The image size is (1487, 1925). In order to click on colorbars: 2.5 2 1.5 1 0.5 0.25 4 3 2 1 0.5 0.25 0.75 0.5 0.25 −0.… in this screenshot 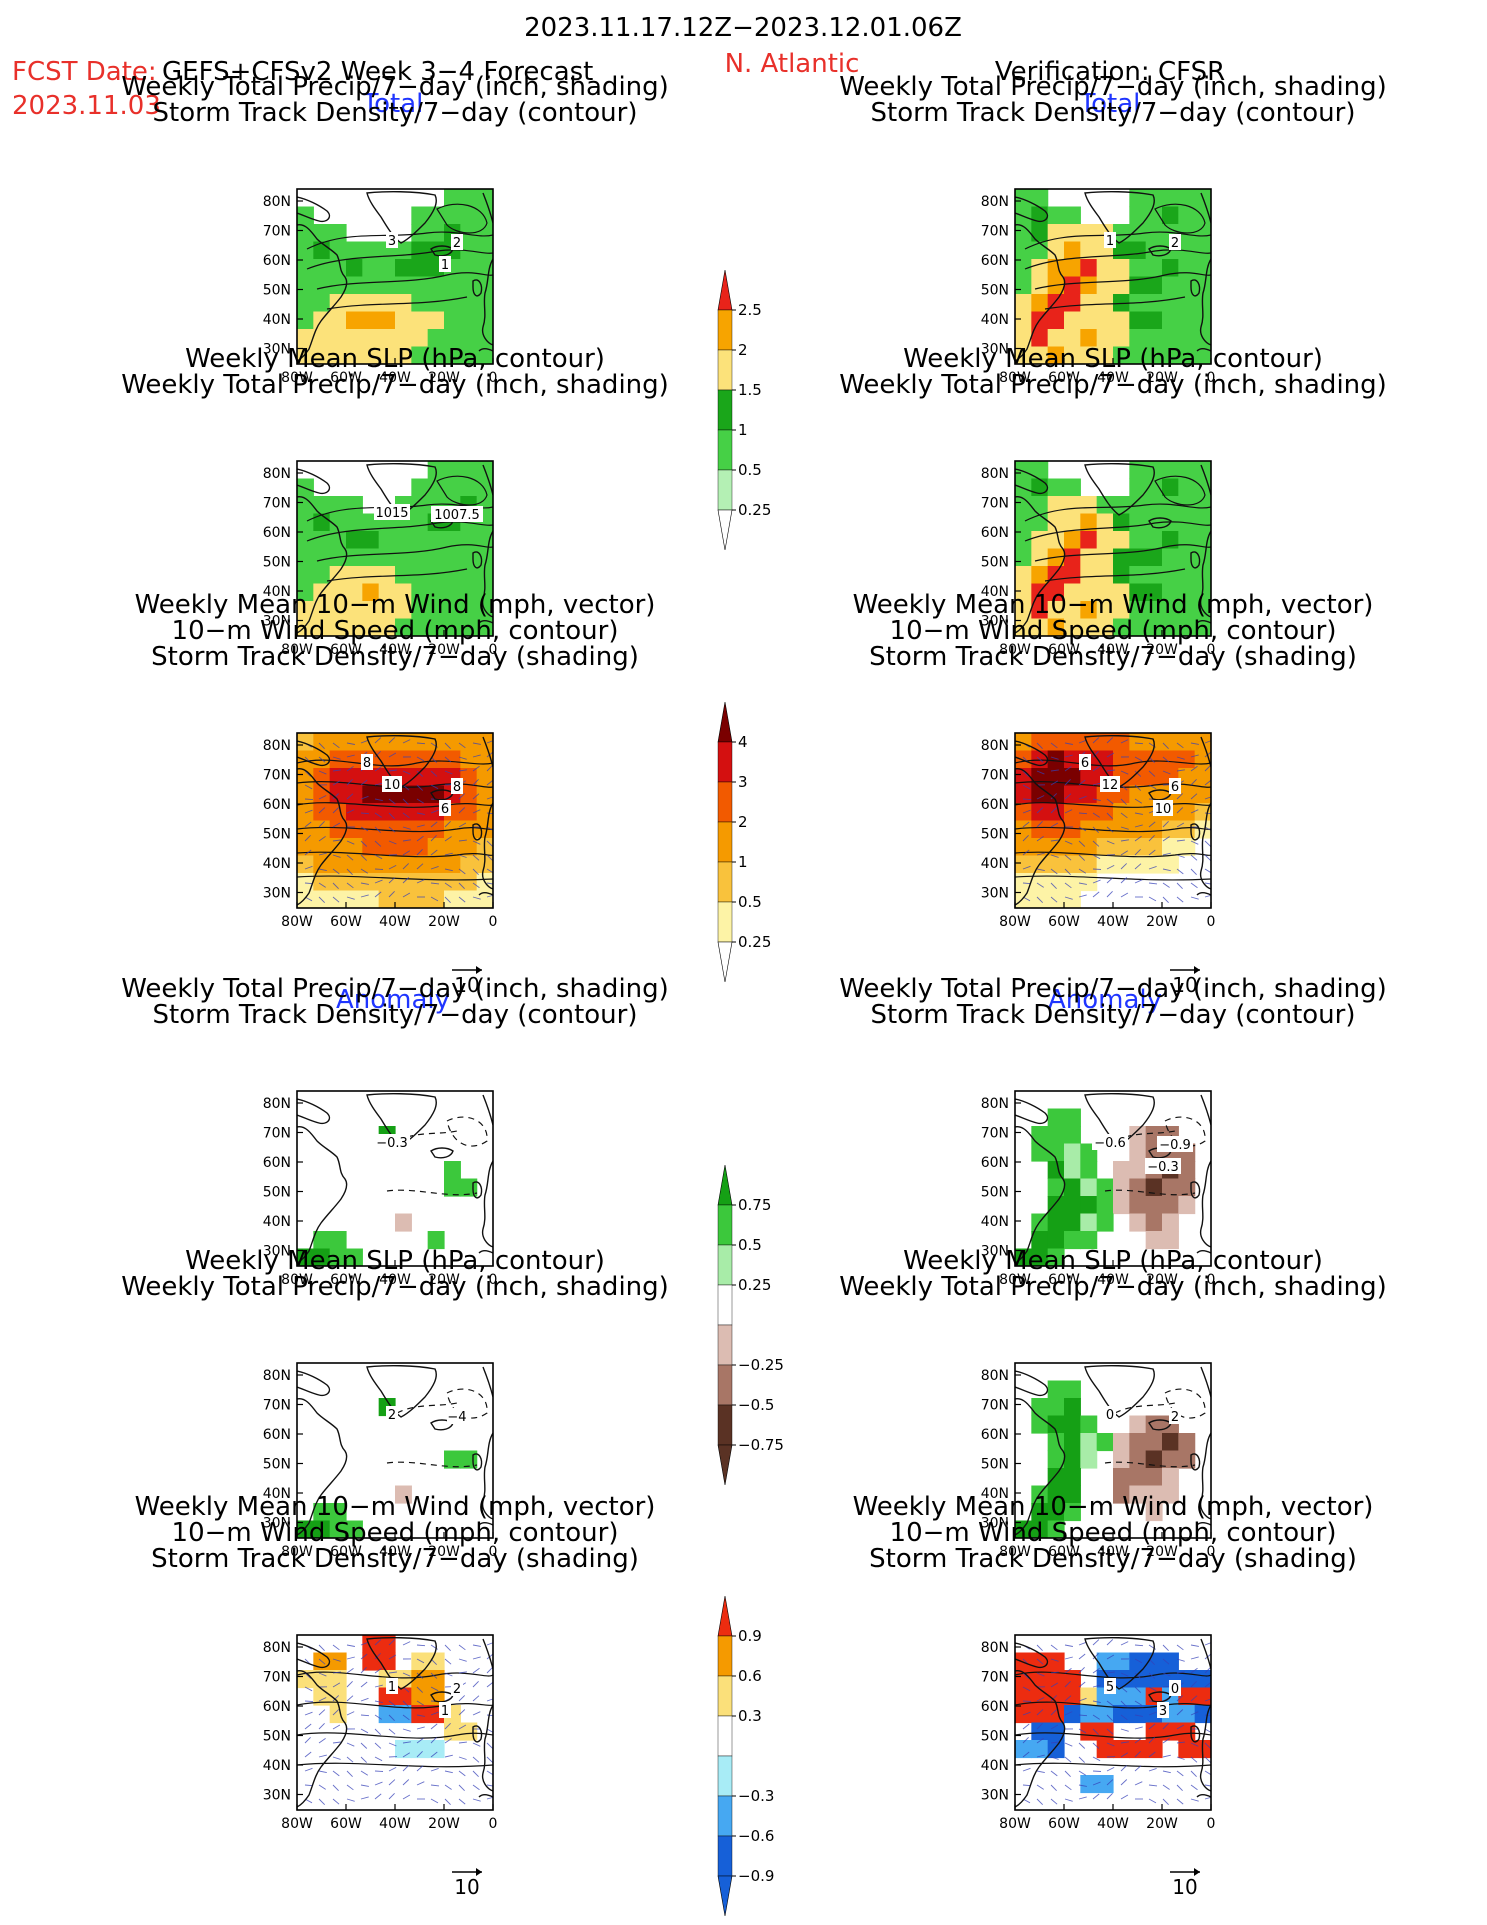, I will do `click(750, 1093)`.